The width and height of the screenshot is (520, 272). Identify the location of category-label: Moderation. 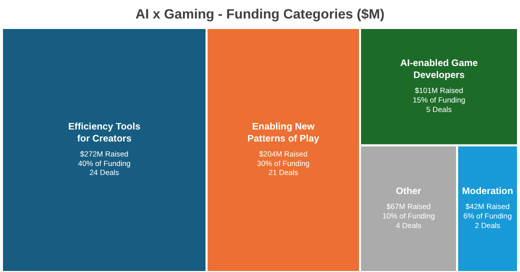
(488, 192).